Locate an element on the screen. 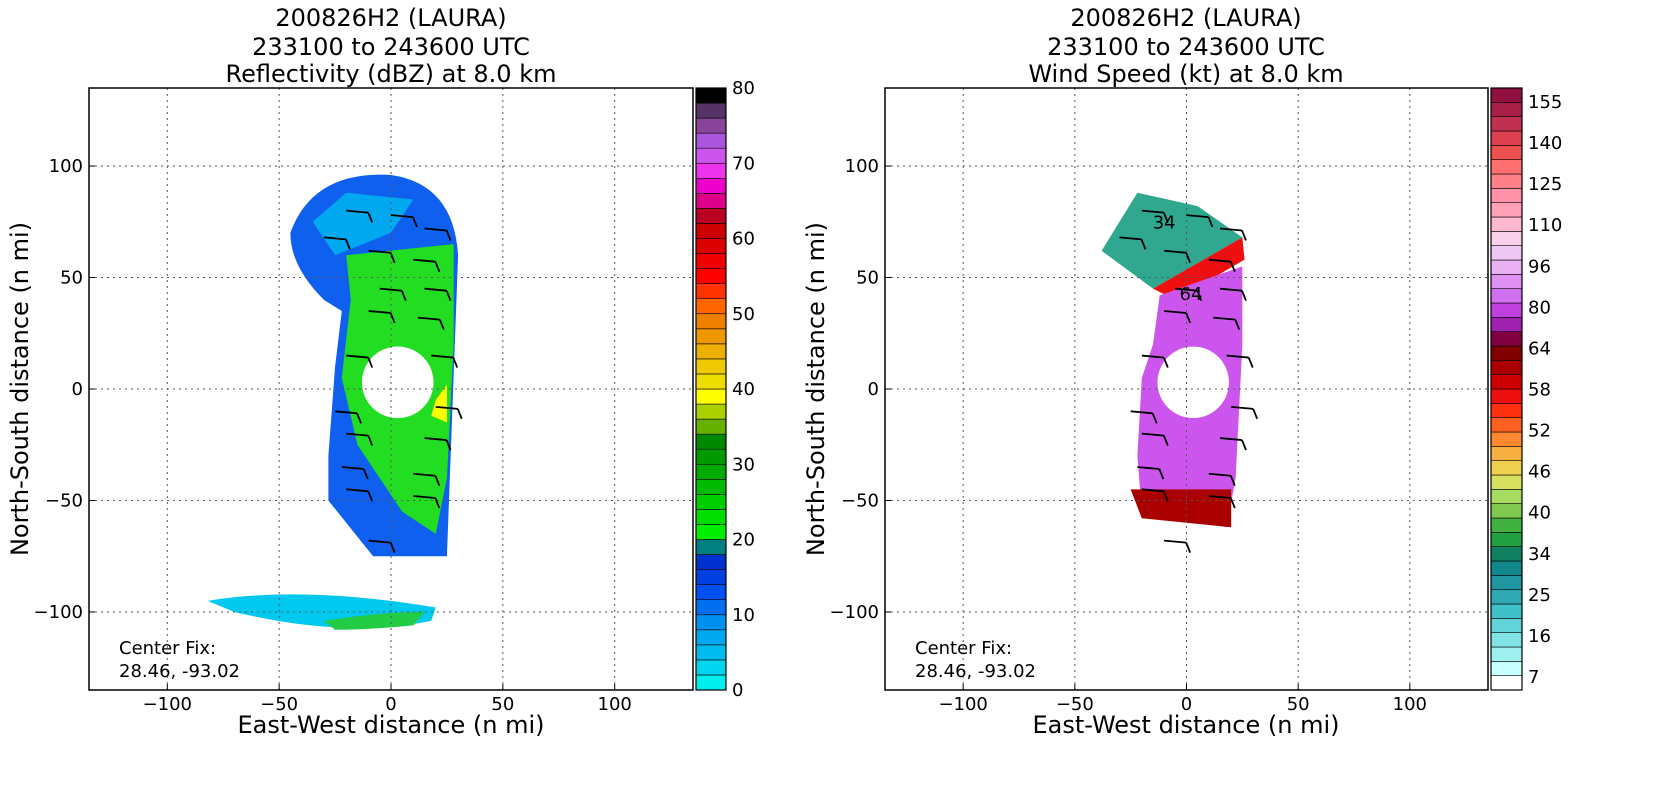 The image size is (1654, 787). colorbar-tick-label: 25 is located at coordinates (1539, 595).